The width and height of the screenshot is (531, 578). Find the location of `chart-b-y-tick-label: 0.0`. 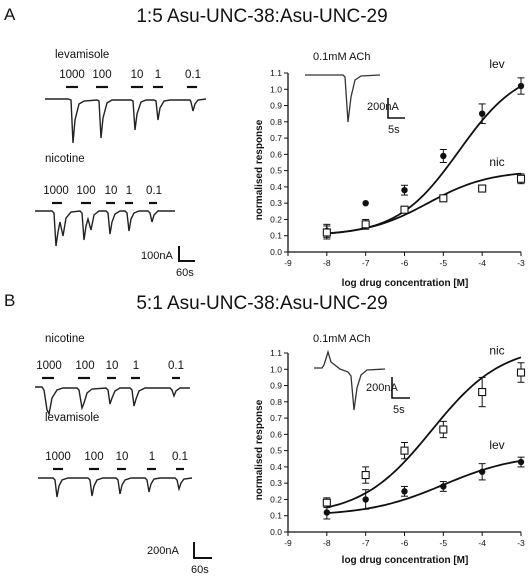

chart-b-y-tick-label: 0.0 is located at coordinates (276, 532).